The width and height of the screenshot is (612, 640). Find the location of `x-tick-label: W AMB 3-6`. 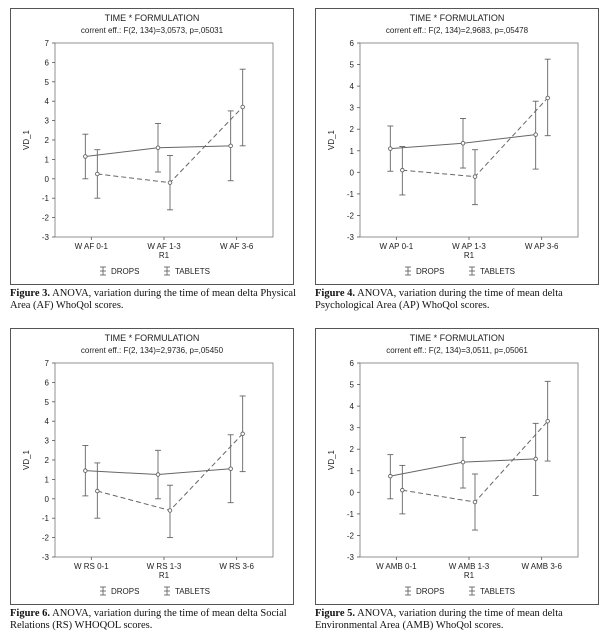

x-tick-label: W AMB 3-6 is located at coordinates (541, 566).